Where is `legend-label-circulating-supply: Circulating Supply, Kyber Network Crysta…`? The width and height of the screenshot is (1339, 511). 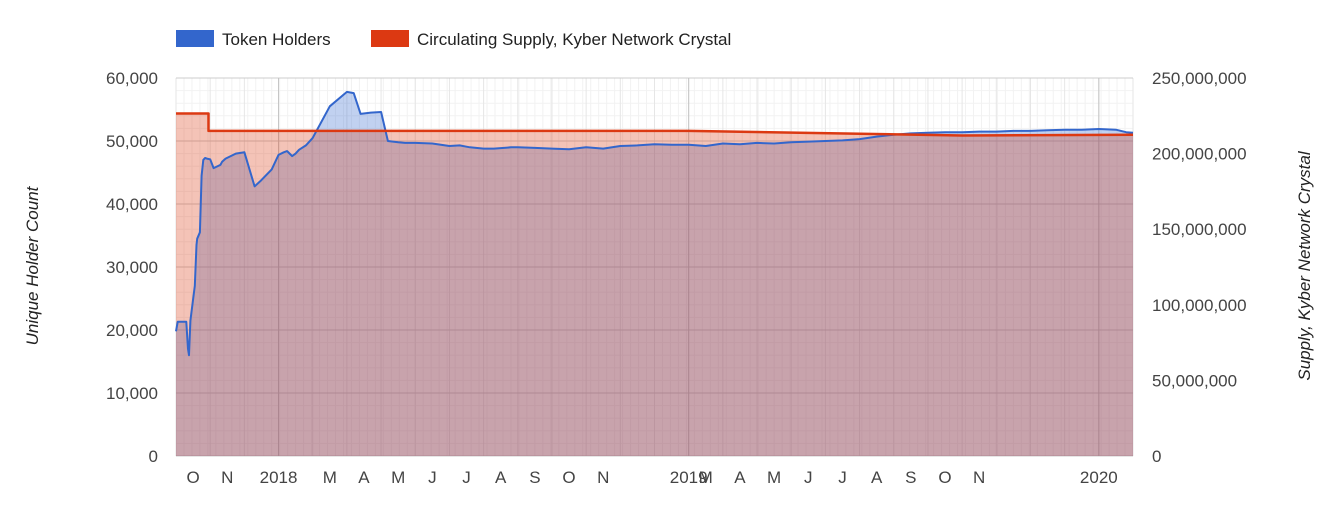
legend-label-circulating-supply: Circulating Supply, Kyber Network Crysta… is located at coordinates (574, 39).